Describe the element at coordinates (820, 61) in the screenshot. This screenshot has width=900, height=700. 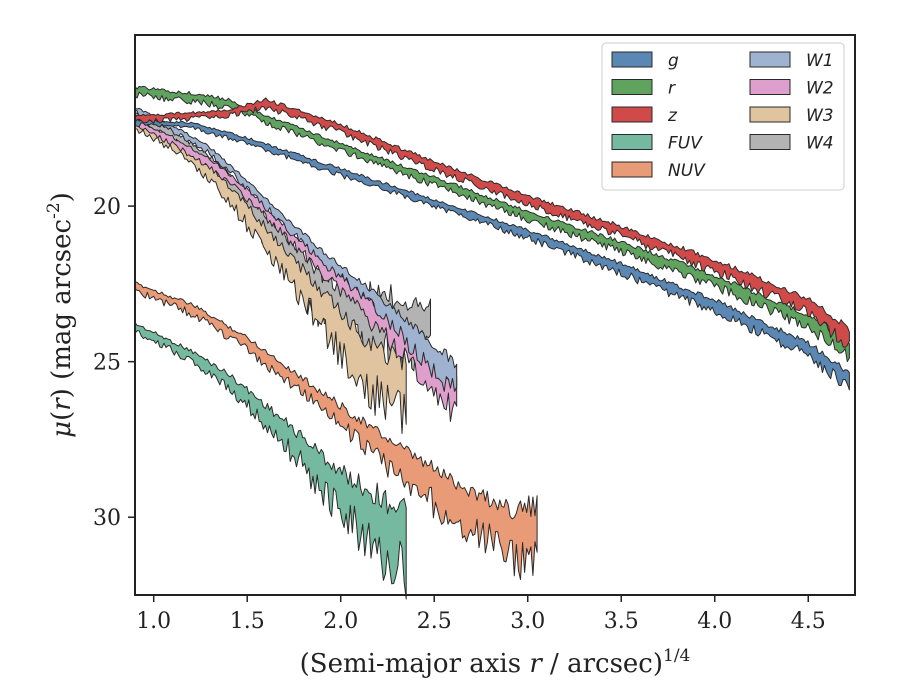
I see `legend-label-w1: W1` at that location.